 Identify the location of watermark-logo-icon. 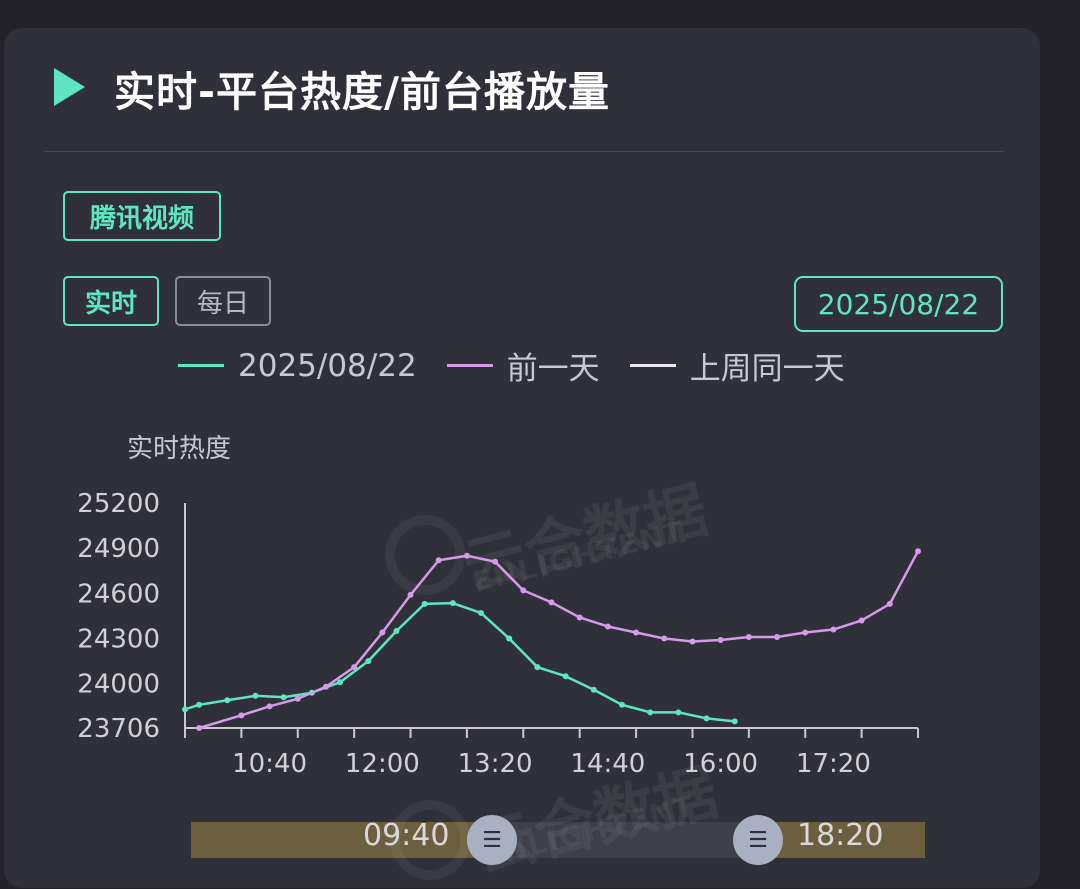
(425, 555).